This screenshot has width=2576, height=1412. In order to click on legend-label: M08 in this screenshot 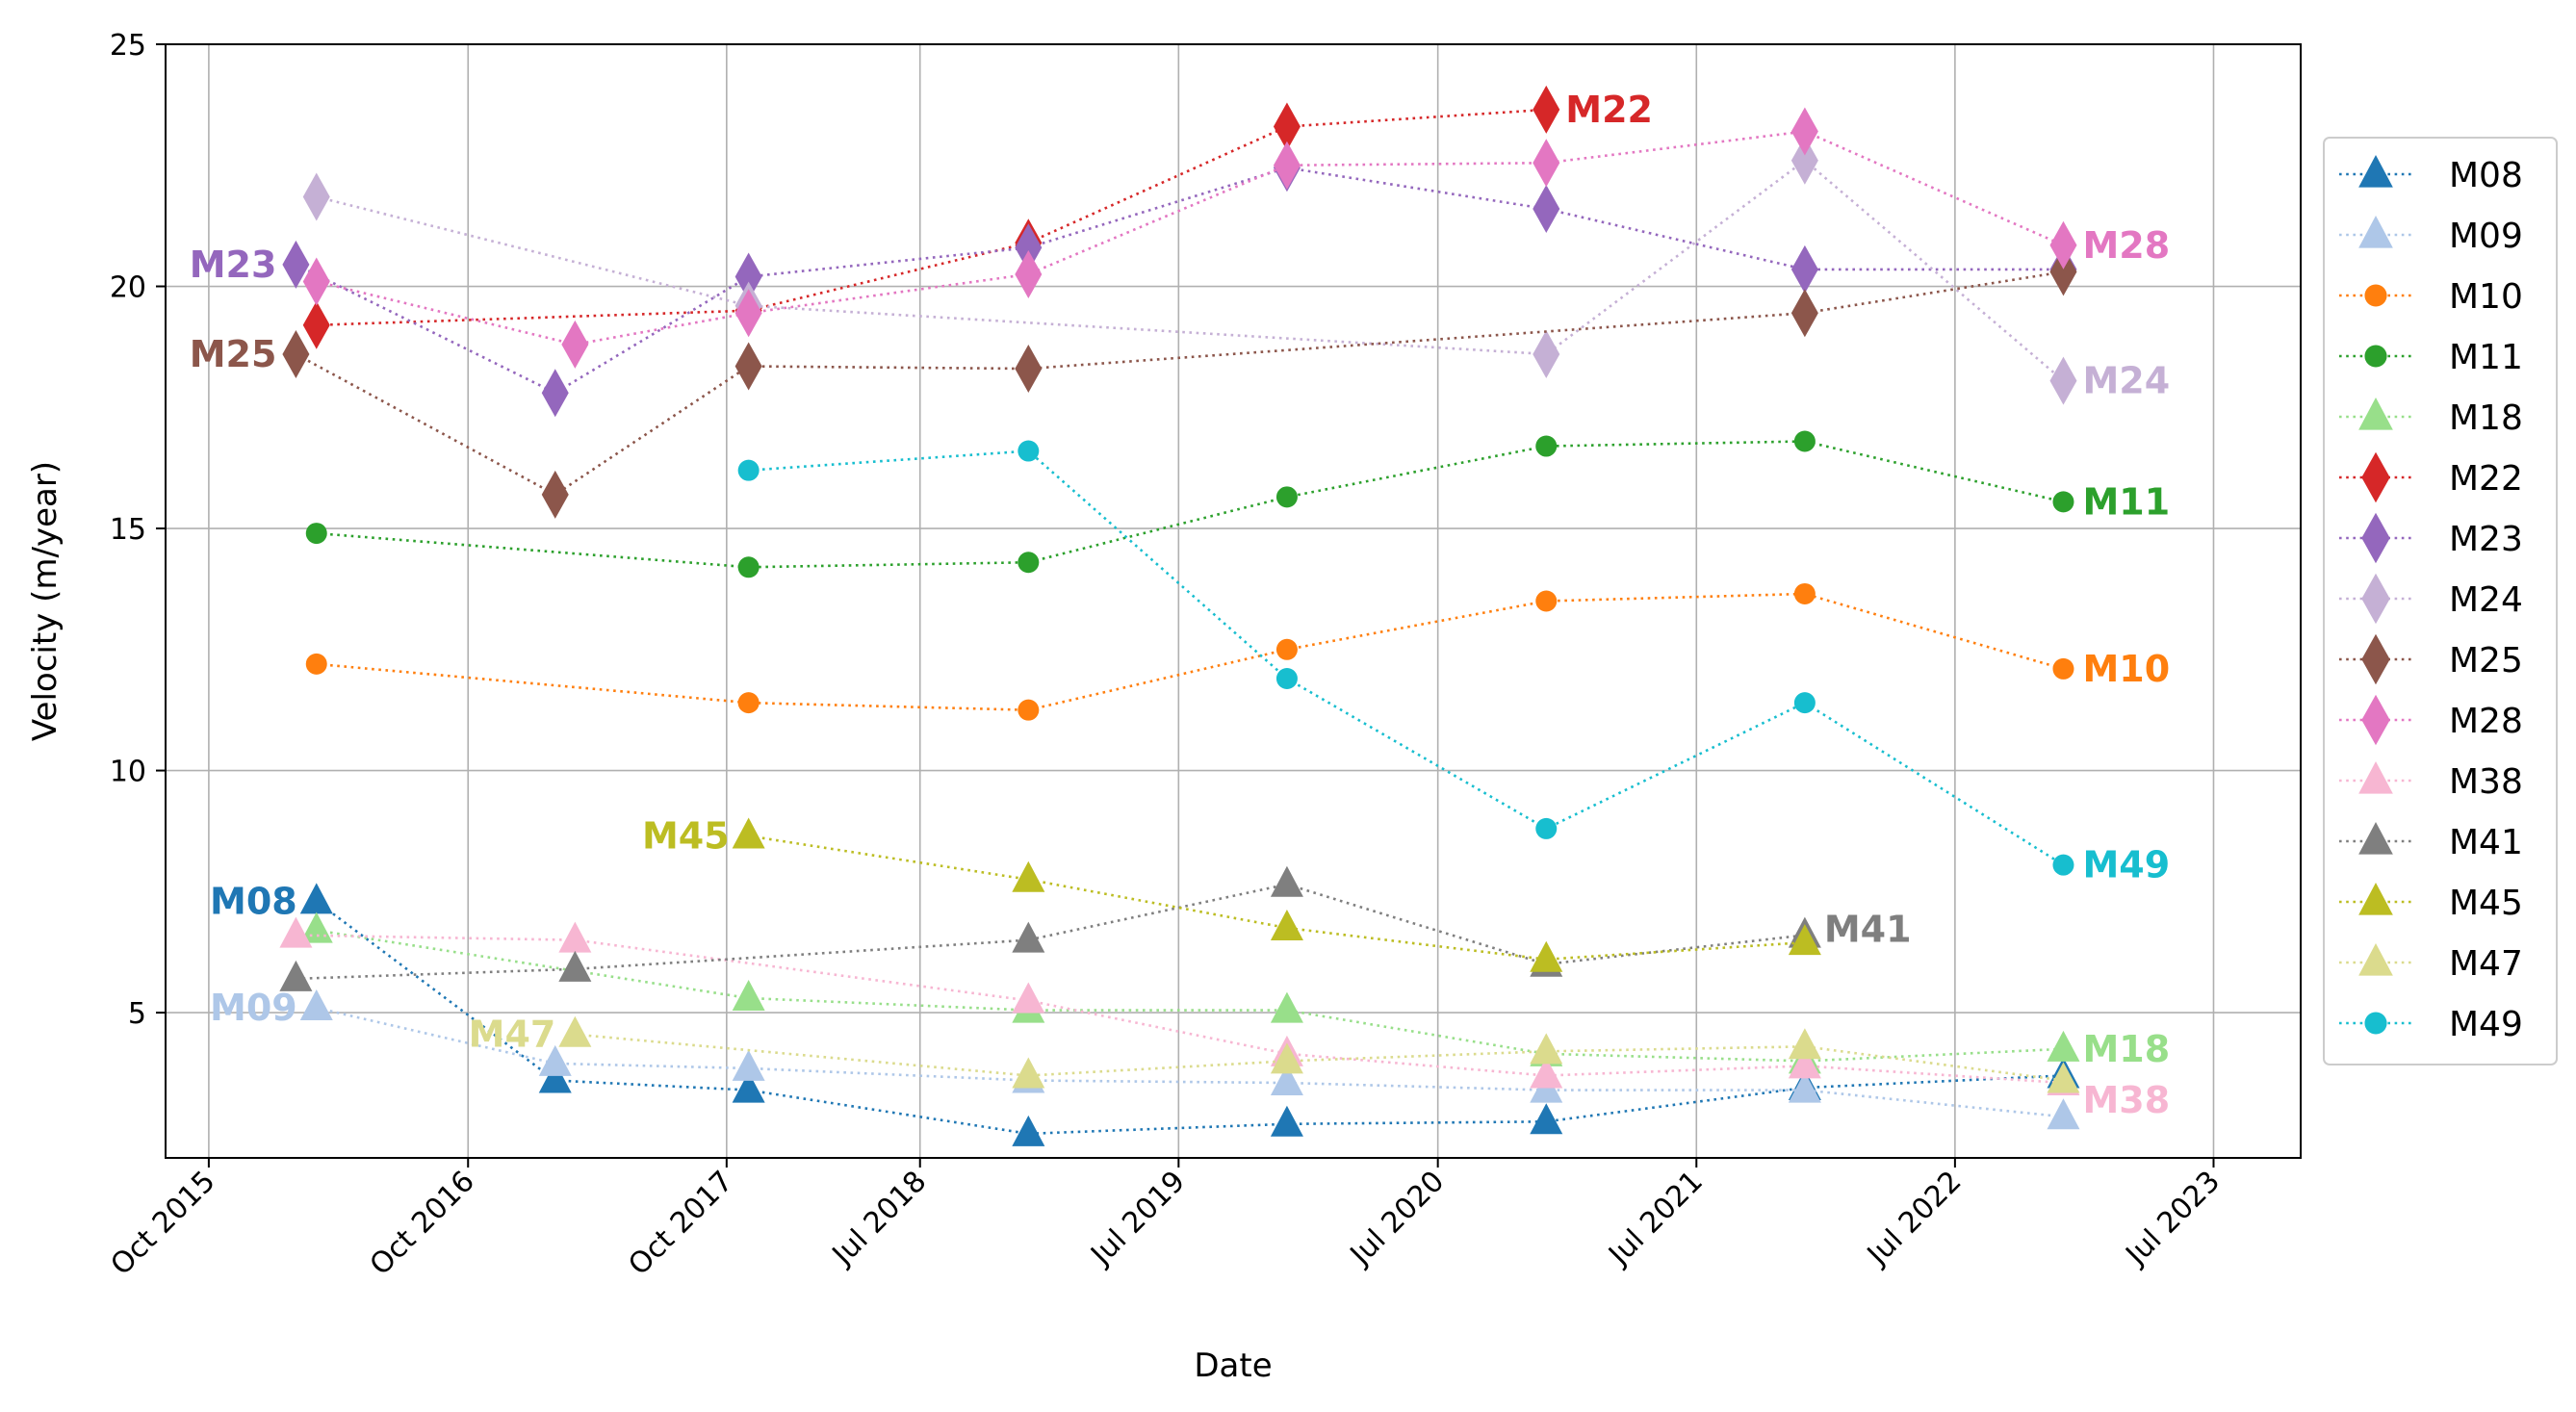, I will do `click(2486, 175)`.